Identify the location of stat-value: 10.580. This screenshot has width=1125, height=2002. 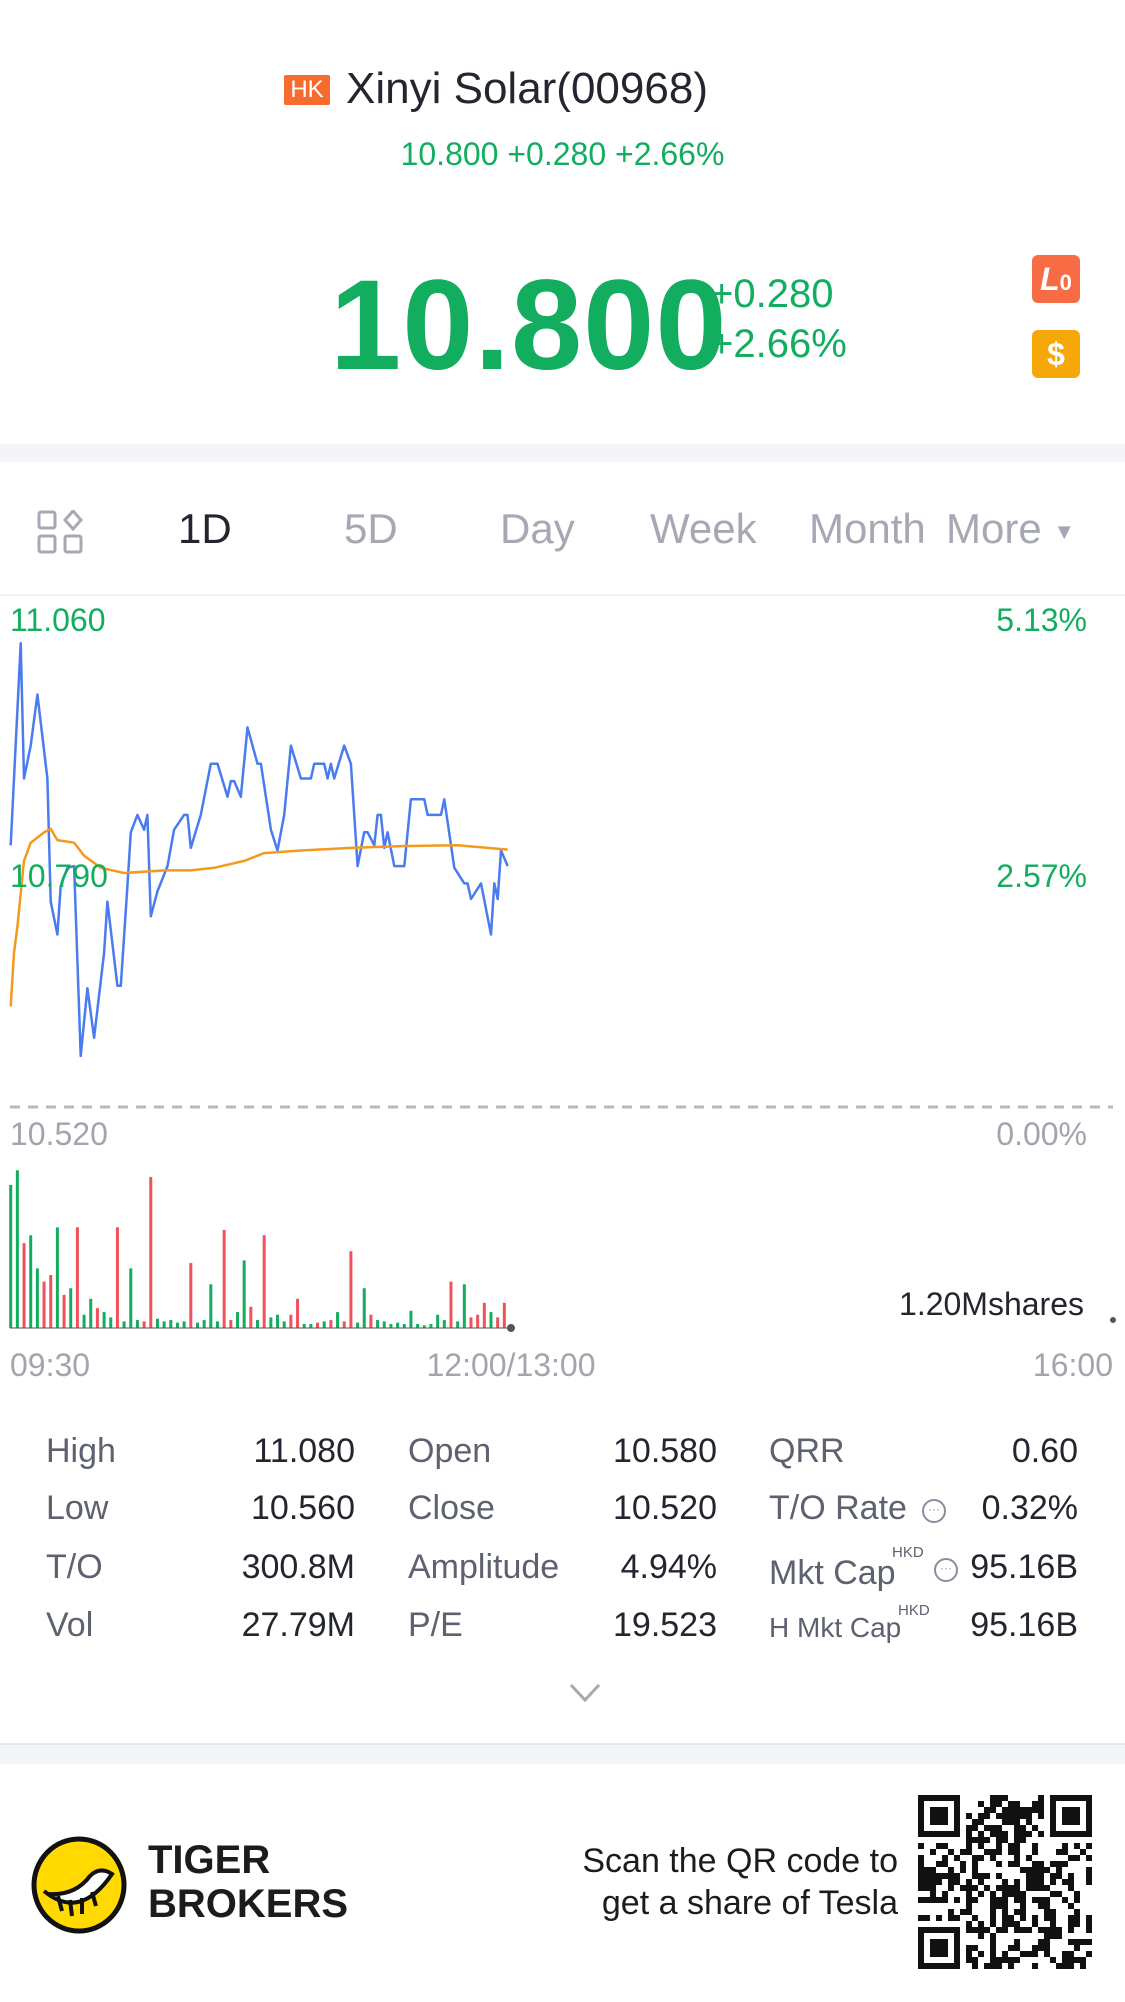
(665, 1451).